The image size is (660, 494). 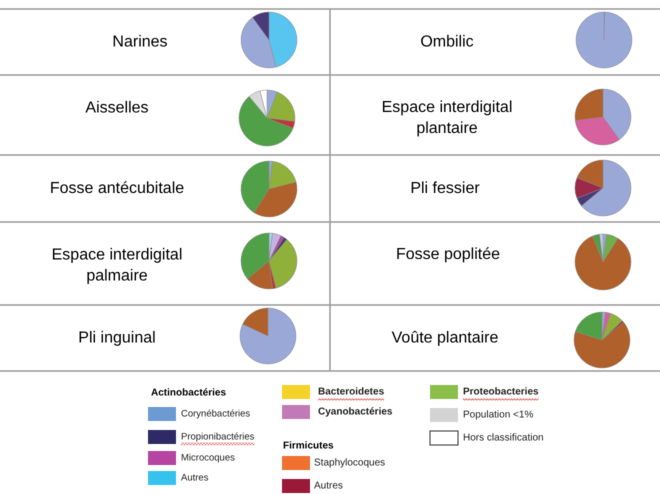 I want to click on text: Aisselles, so click(x=117, y=108).